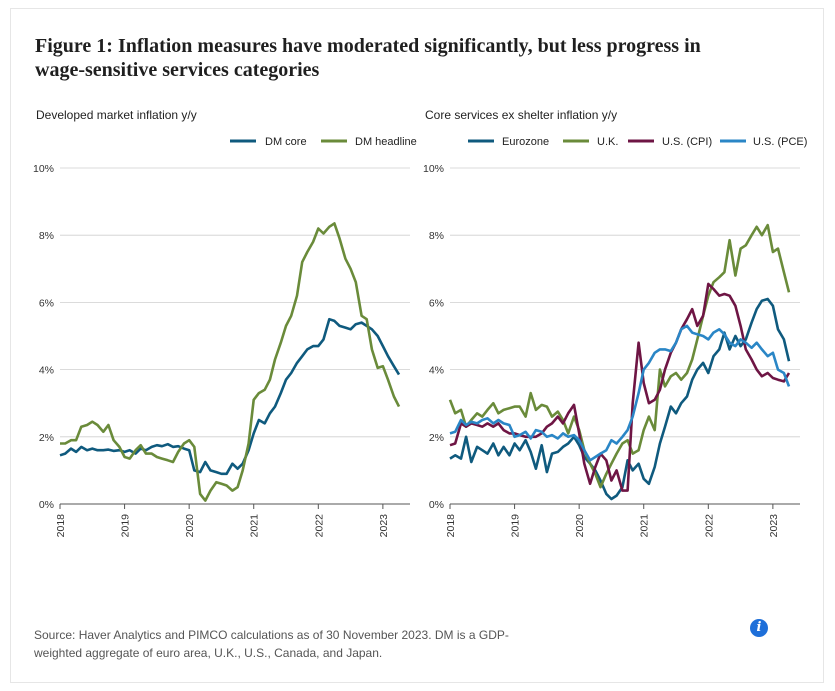  Describe the element at coordinates (116, 115) in the screenshot. I see `left-panel-title: Developed market inflation y/y` at that location.